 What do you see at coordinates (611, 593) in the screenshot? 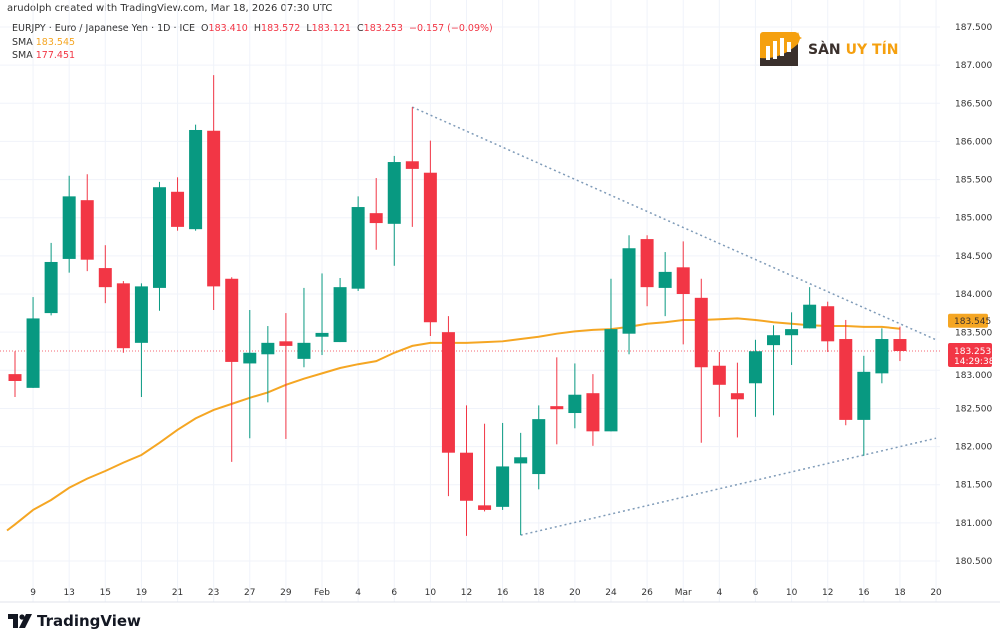
I see `time-axis-label: 24` at bounding box center [611, 593].